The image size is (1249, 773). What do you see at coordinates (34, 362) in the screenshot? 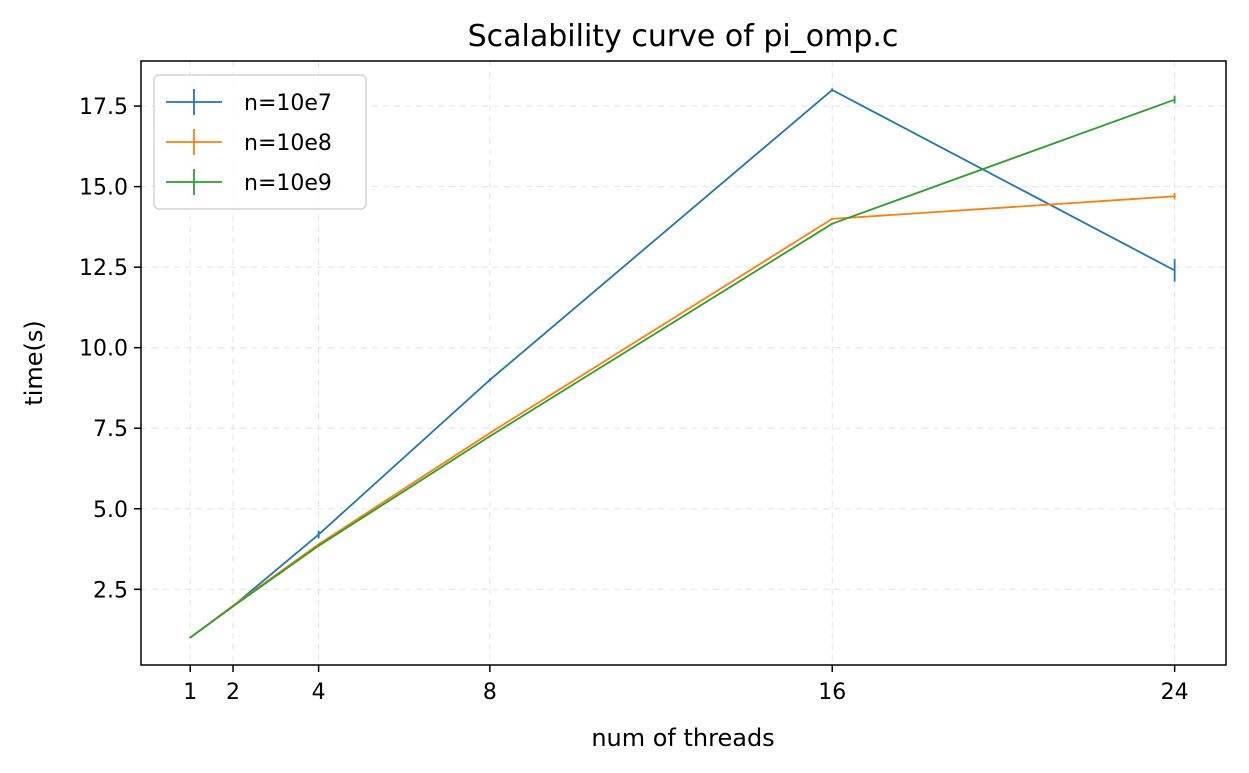
I see `y-axis-label: time(s)` at bounding box center [34, 362].